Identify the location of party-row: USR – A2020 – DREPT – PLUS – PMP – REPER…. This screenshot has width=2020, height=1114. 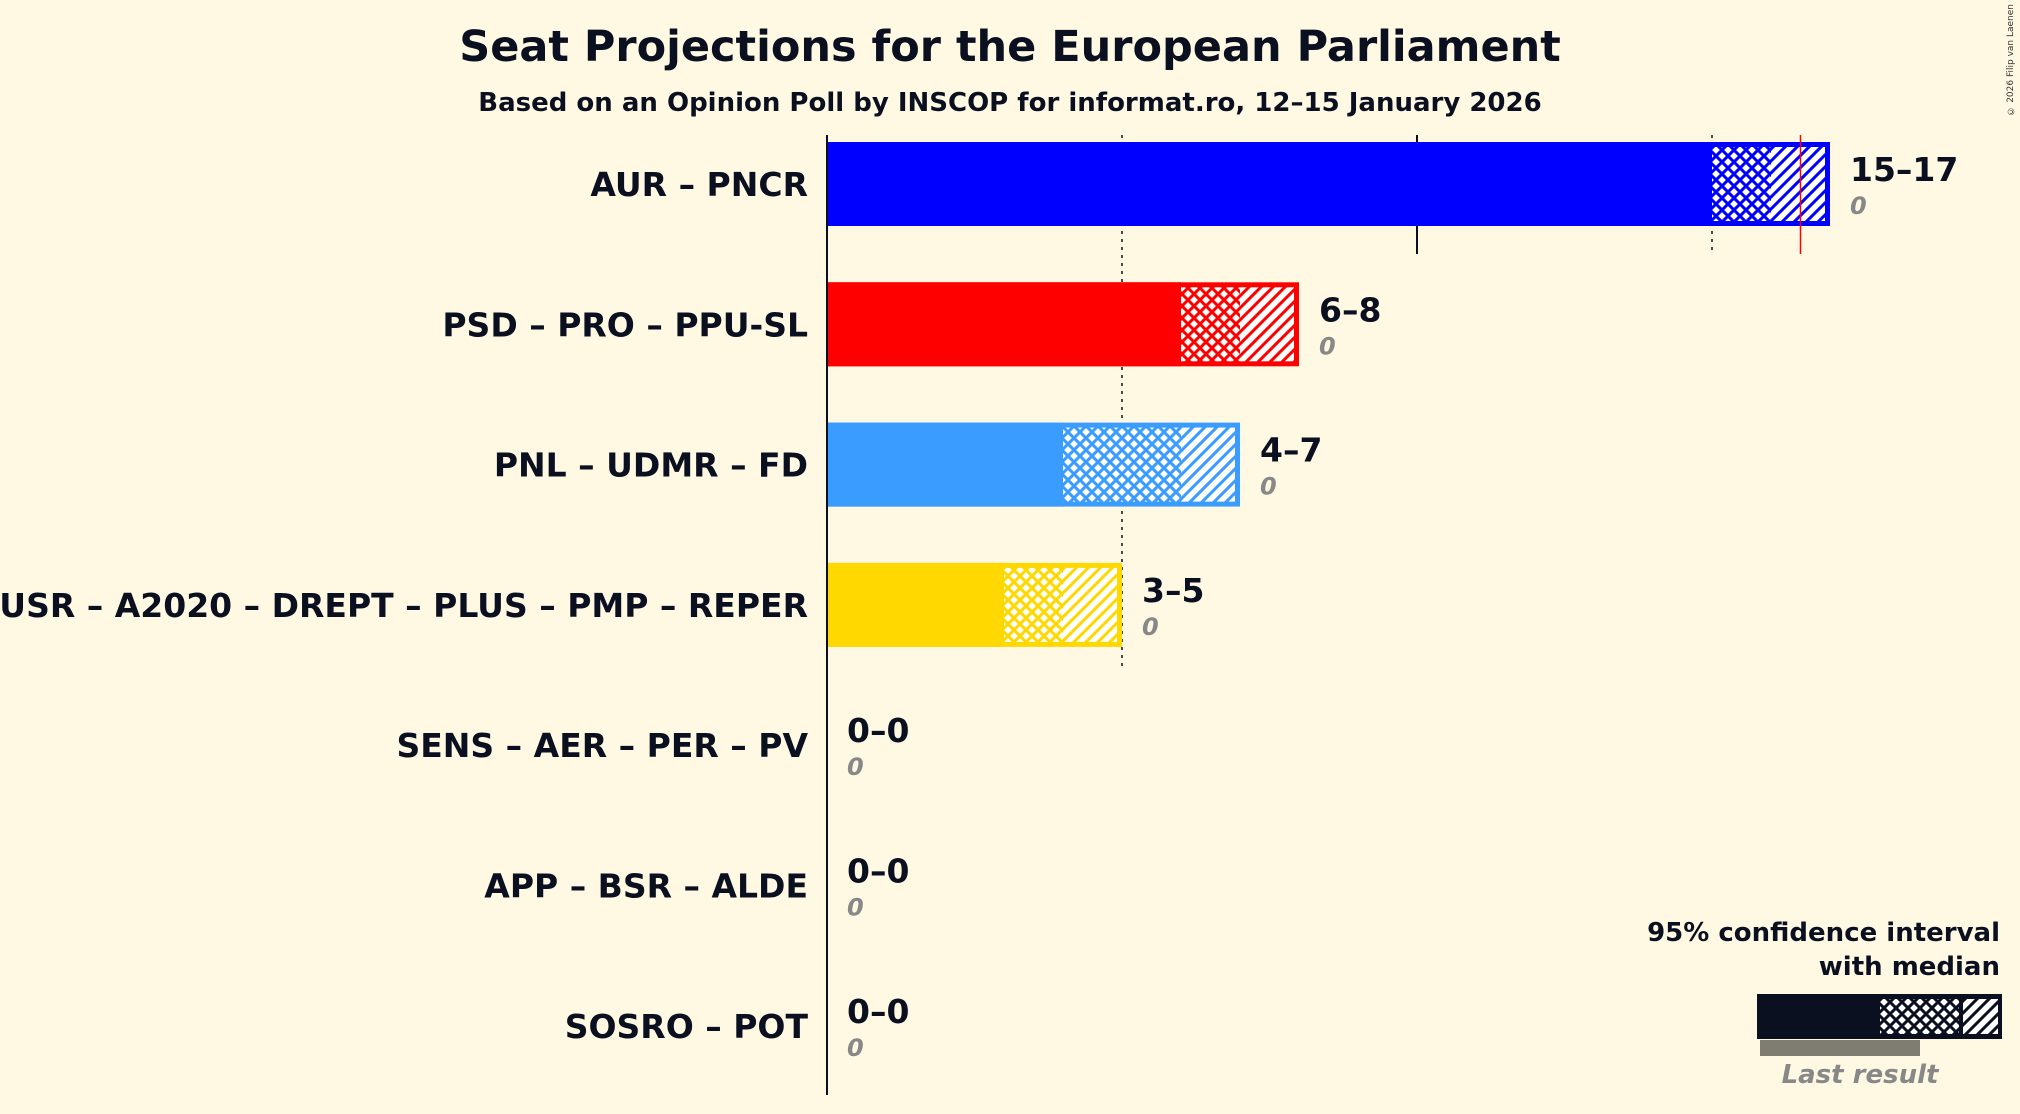
(602, 604).